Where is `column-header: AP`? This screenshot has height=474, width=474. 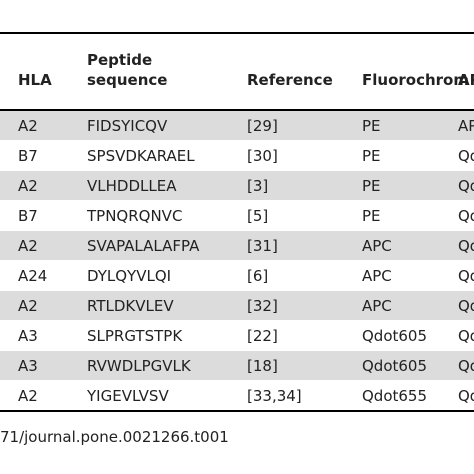
column-header: AP is located at coordinates (466, 80).